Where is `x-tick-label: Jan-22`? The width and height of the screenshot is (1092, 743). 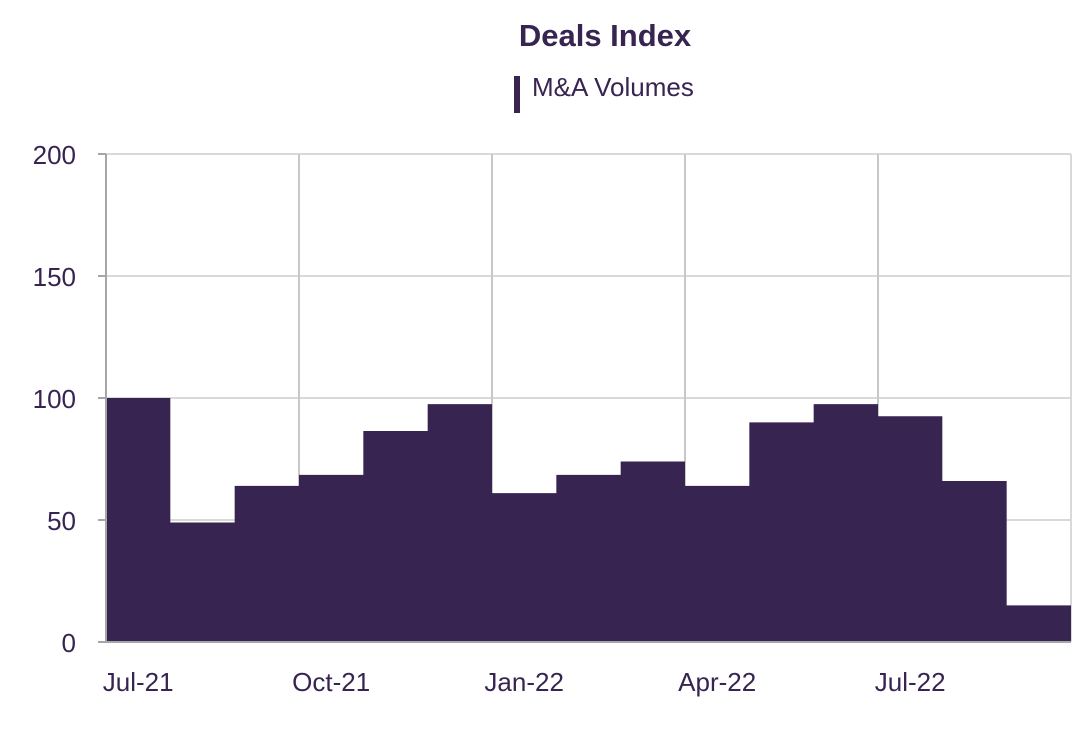 x-tick-label: Jan-22 is located at coordinates (524, 682).